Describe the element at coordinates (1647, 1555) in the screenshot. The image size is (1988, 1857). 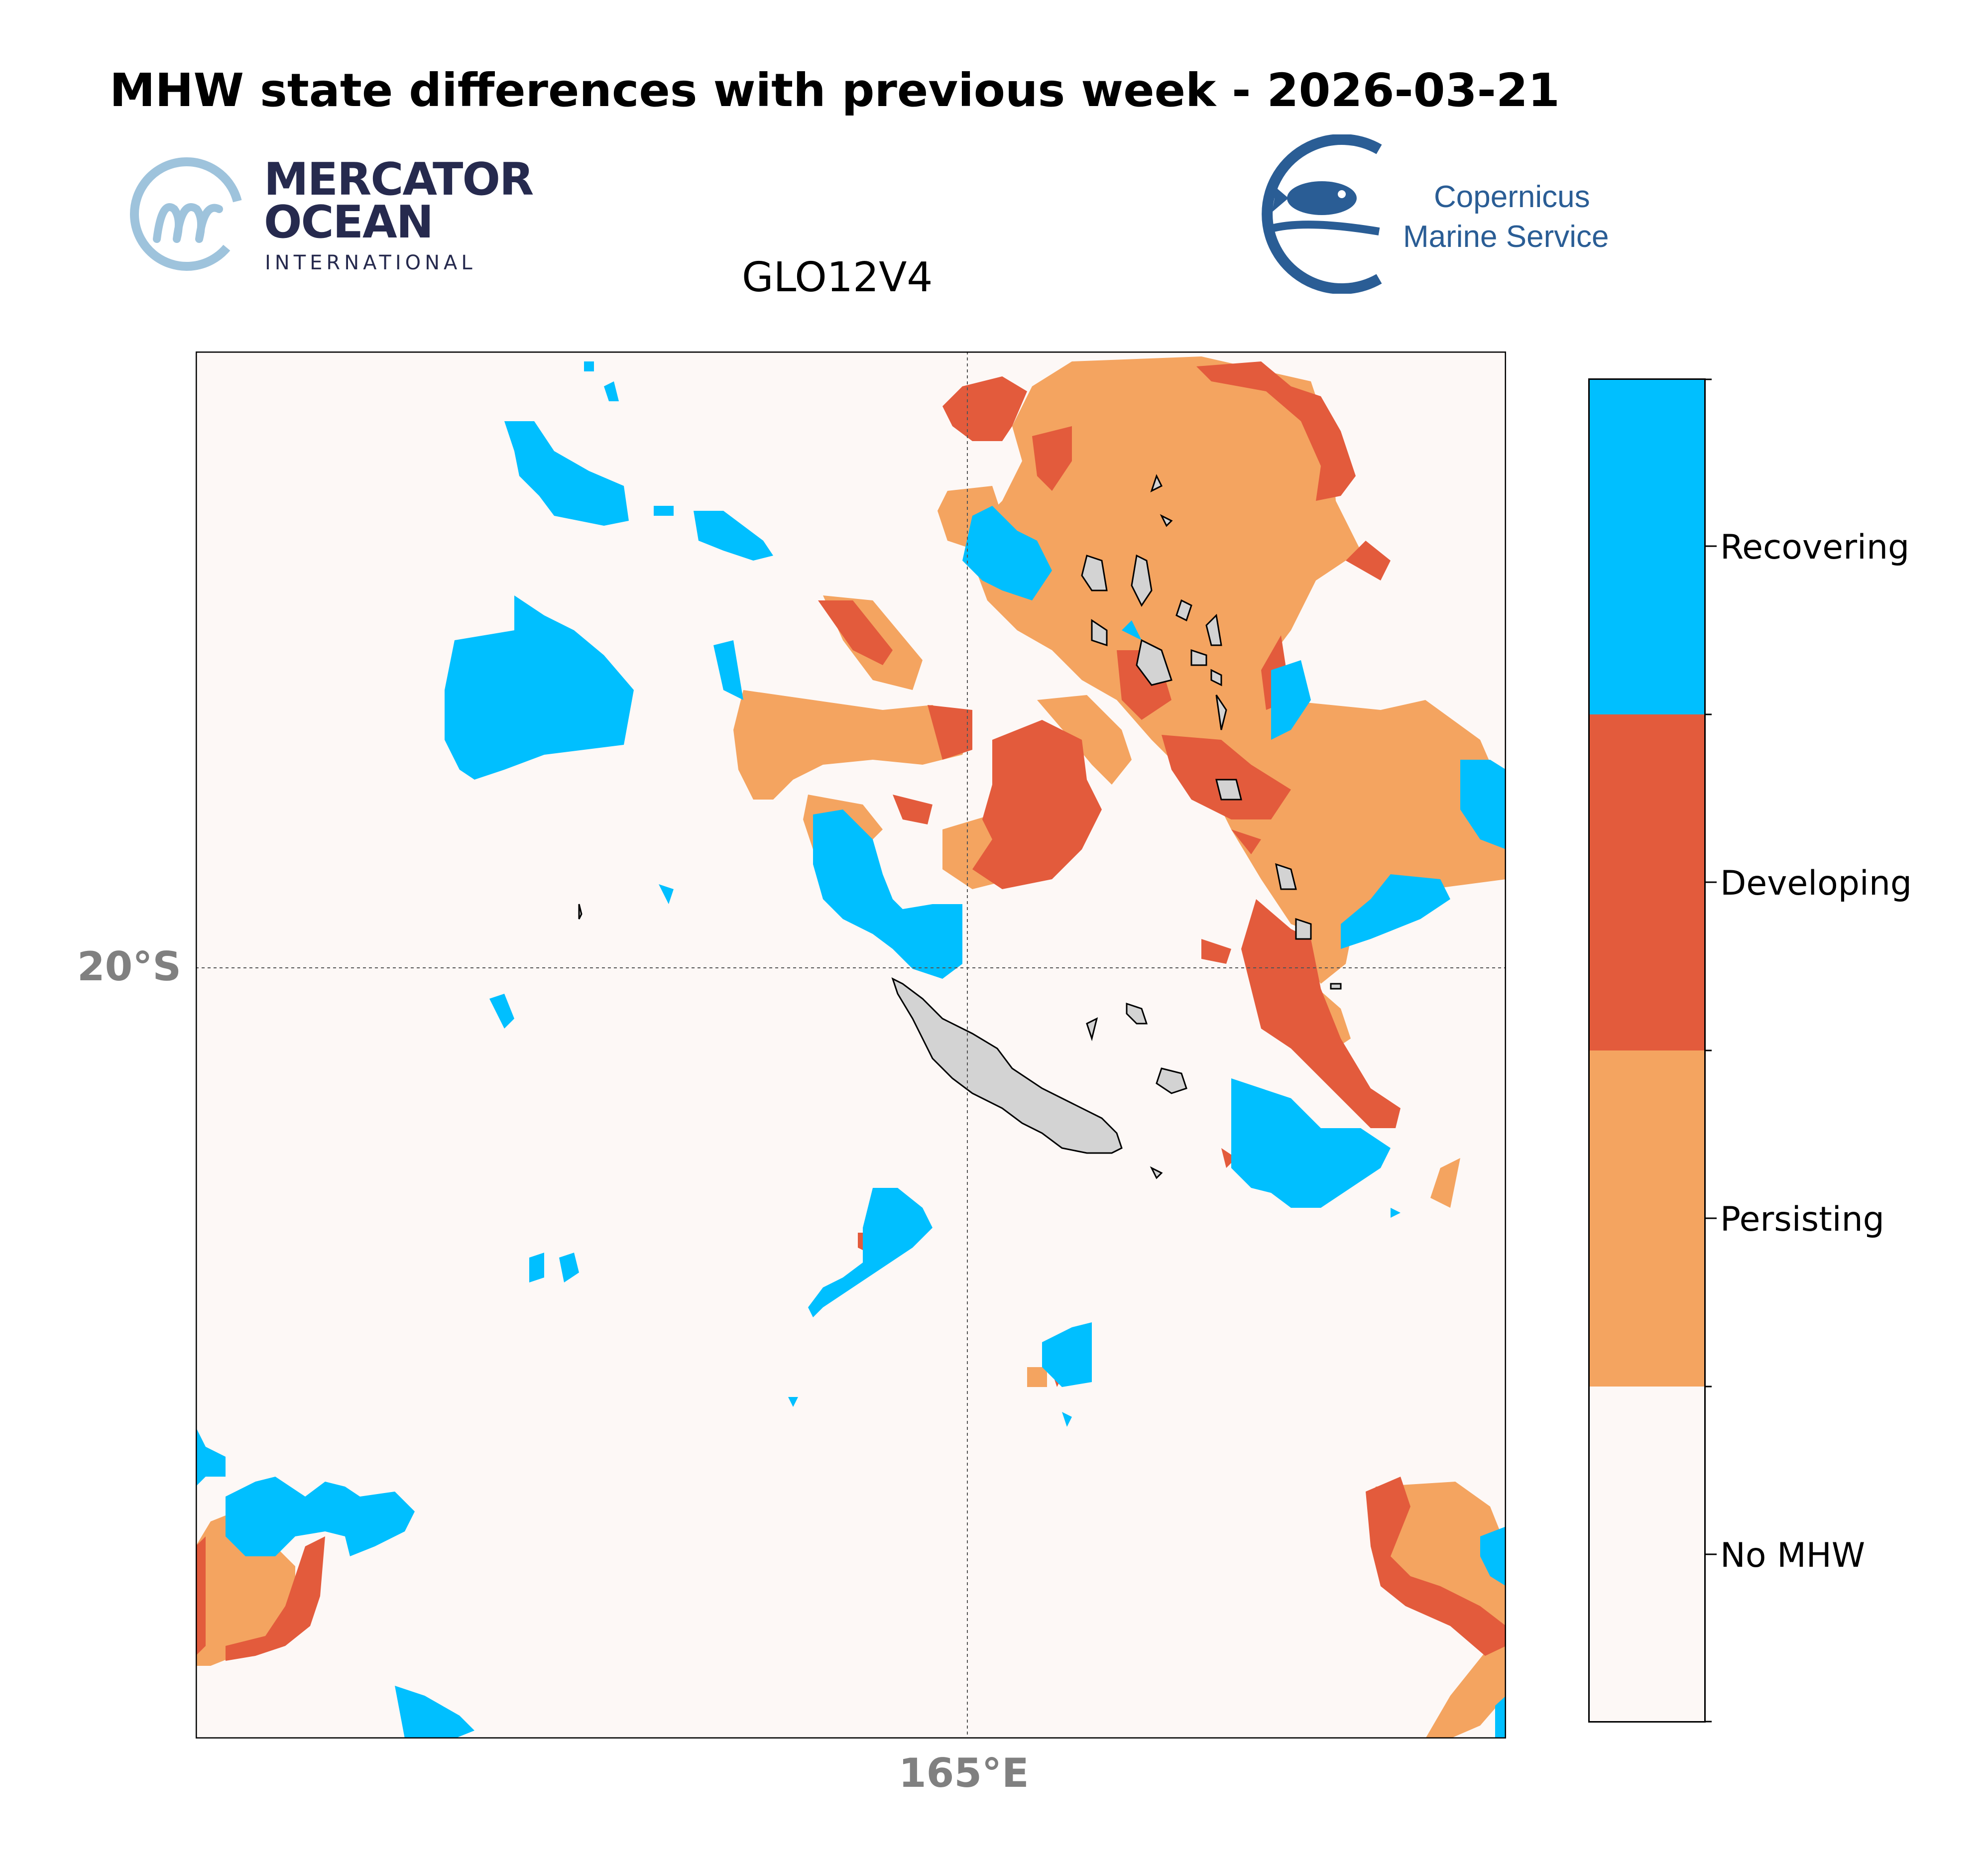
I see `legend-swatch-no-mhw` at that location.